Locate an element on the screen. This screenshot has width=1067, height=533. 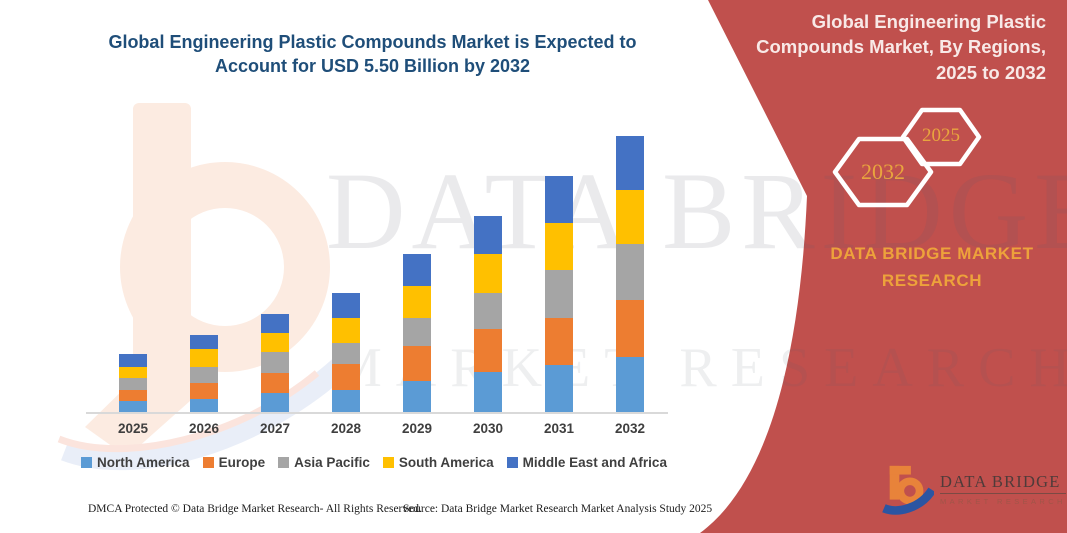
brand-text-line1: DATA BRIDGE MARKET is located at coordinates (932, 253).